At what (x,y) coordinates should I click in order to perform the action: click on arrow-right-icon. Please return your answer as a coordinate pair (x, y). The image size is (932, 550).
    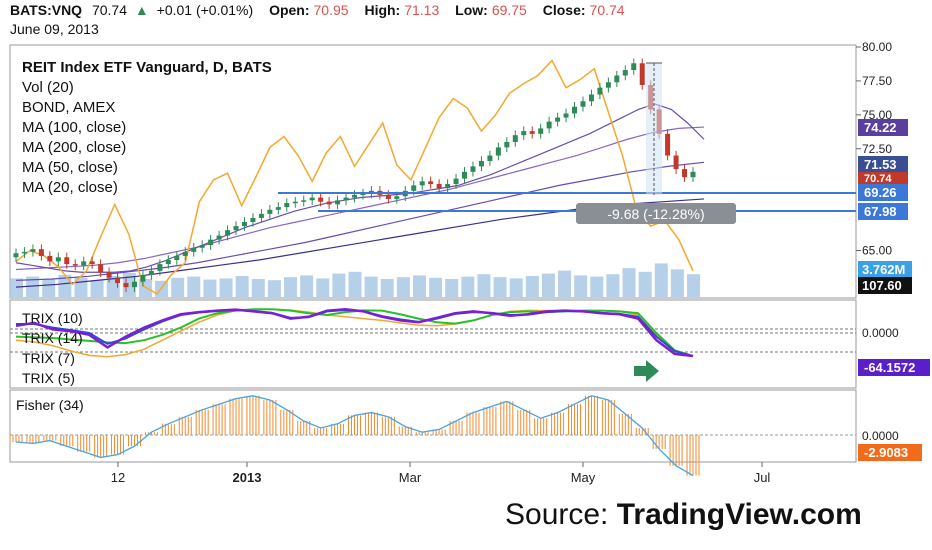
    Looking at the image, I should click on (646, 371).